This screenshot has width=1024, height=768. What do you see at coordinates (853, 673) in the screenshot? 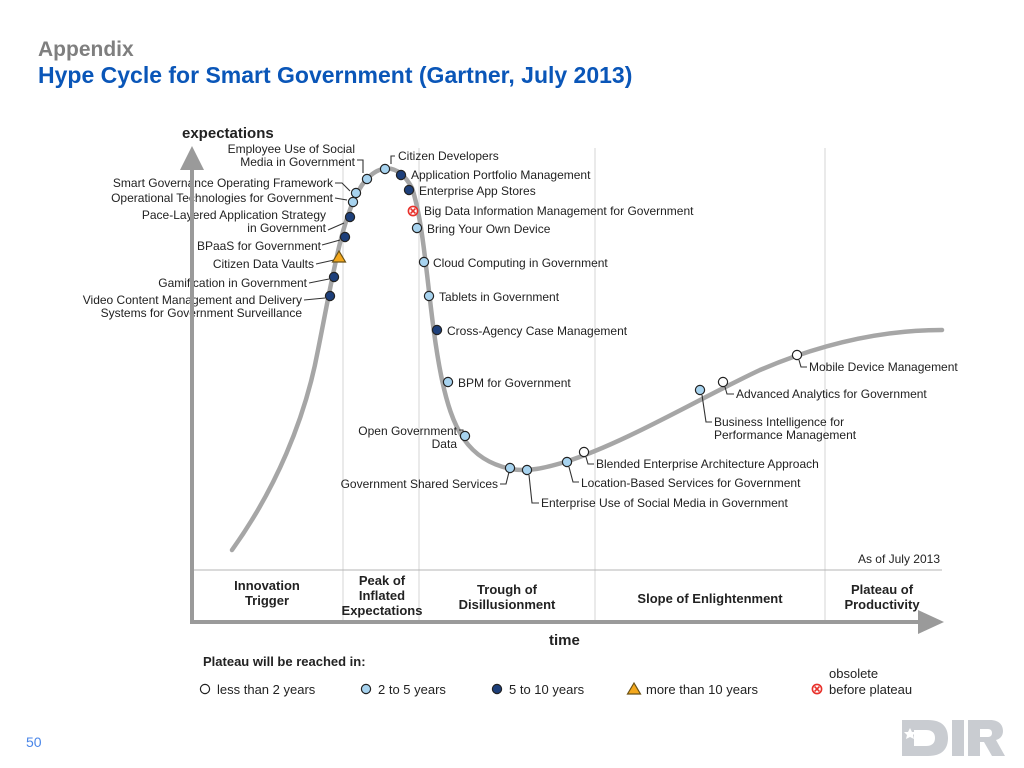
I see `legend-item-label-line: obsolete` at bounding box center [853, 673].